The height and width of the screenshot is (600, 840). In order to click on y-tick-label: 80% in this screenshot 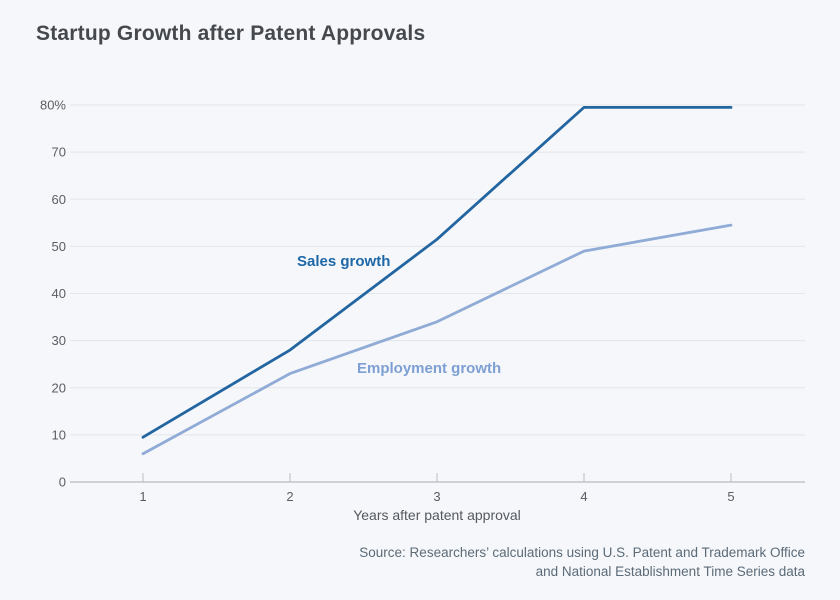, I will do `click(53, 105)`.